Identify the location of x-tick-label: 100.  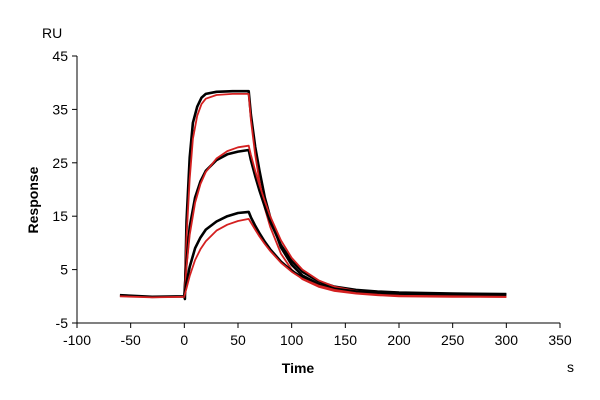
(292, 340).